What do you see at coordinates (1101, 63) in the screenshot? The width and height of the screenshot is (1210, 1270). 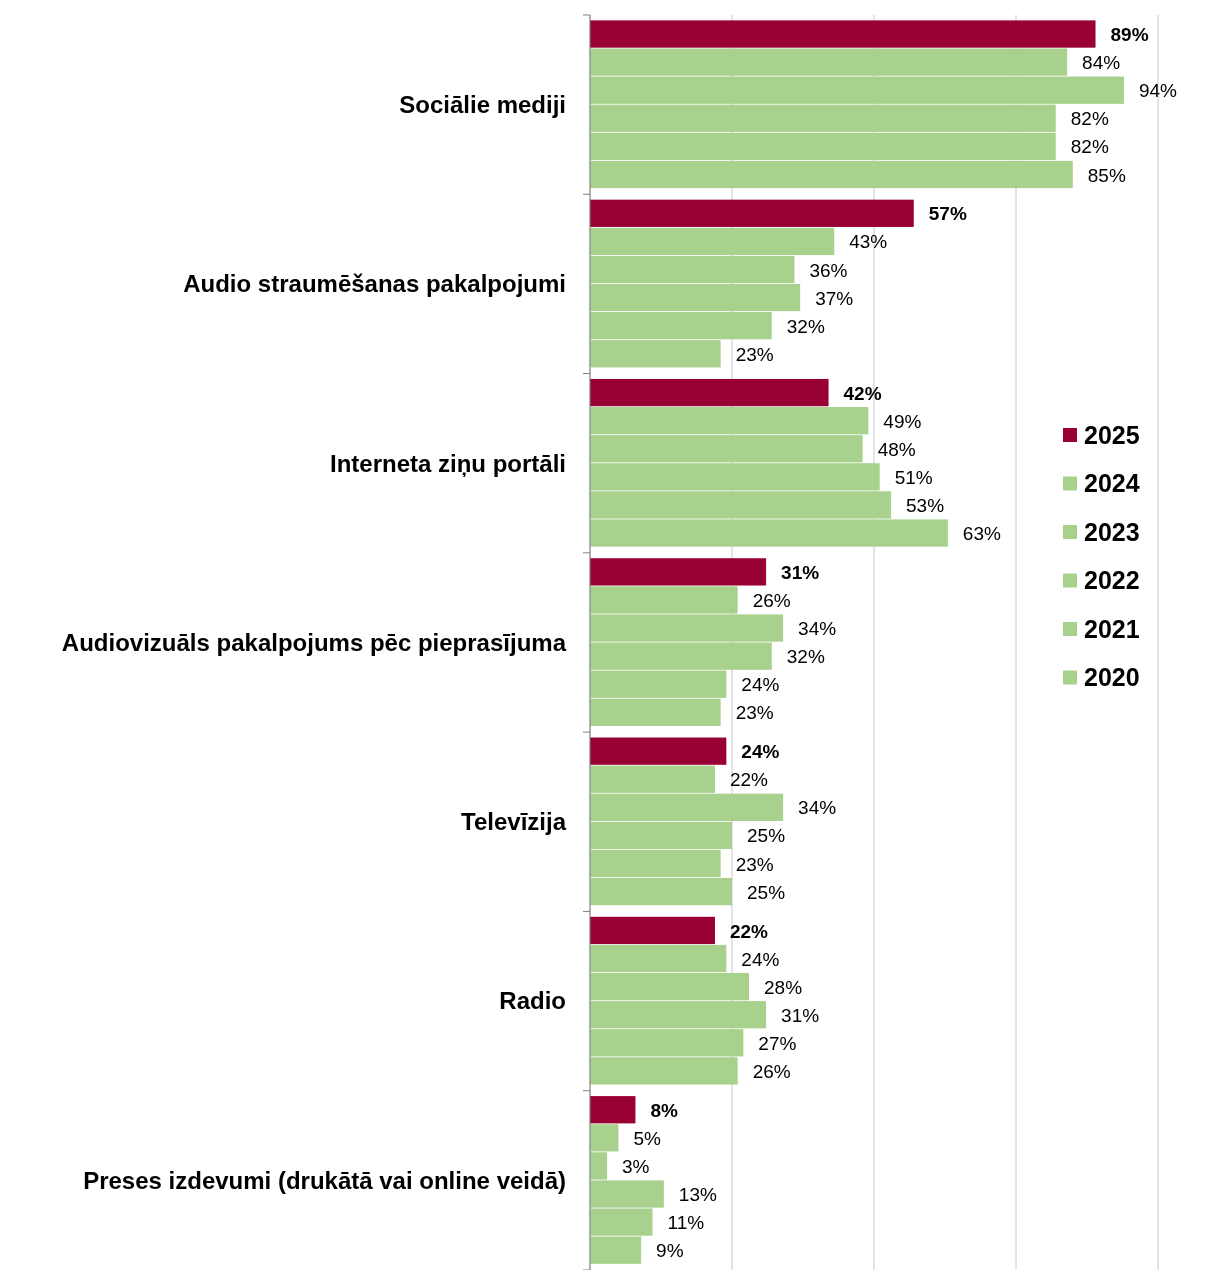 I see `data-label: 84%` at bounding box center [1101, 63].